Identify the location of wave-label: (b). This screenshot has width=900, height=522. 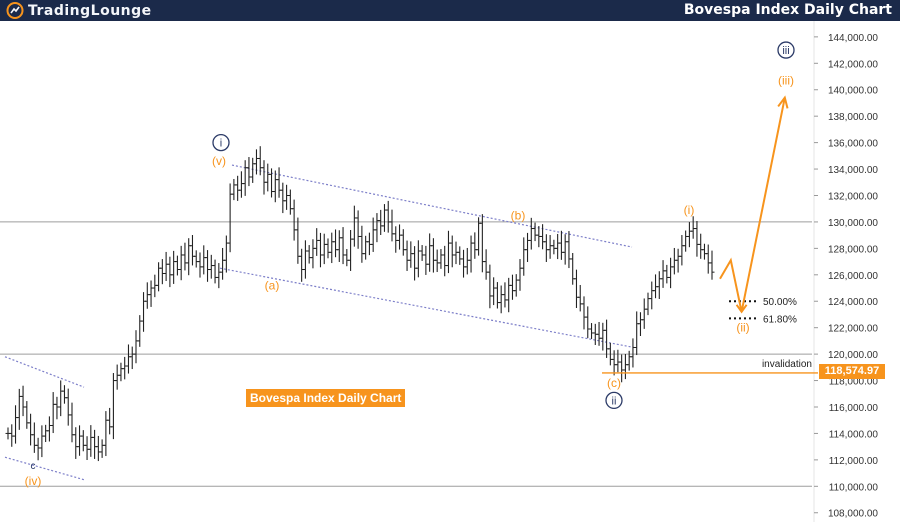
(518, 215).